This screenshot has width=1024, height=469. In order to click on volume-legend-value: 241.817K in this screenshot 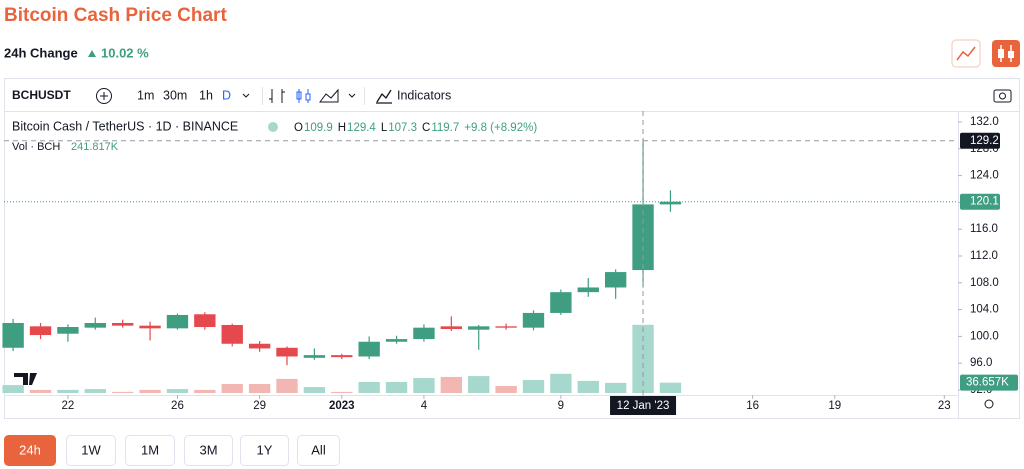, I will do `click(95, 147)`.